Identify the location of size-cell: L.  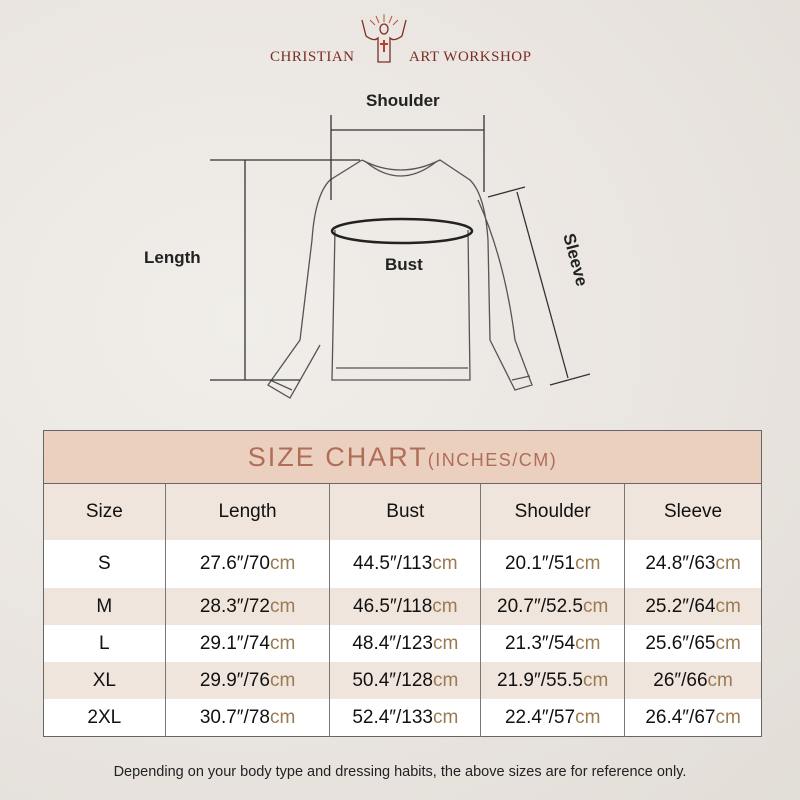
(104, 643).